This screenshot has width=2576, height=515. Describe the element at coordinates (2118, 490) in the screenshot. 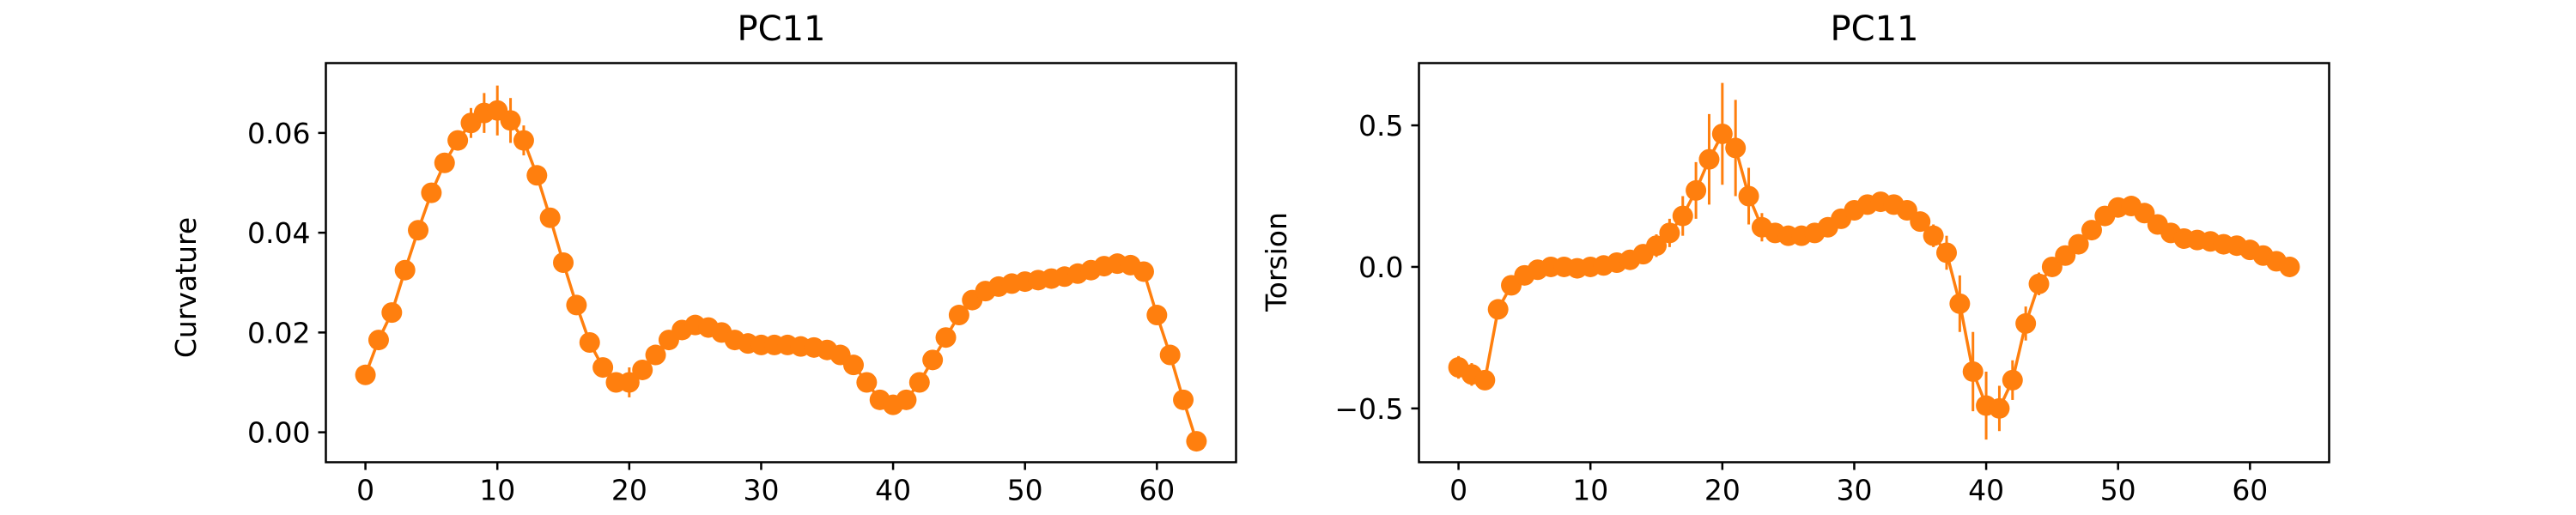

I see `torsion-x-tick-label: 50` at that location.